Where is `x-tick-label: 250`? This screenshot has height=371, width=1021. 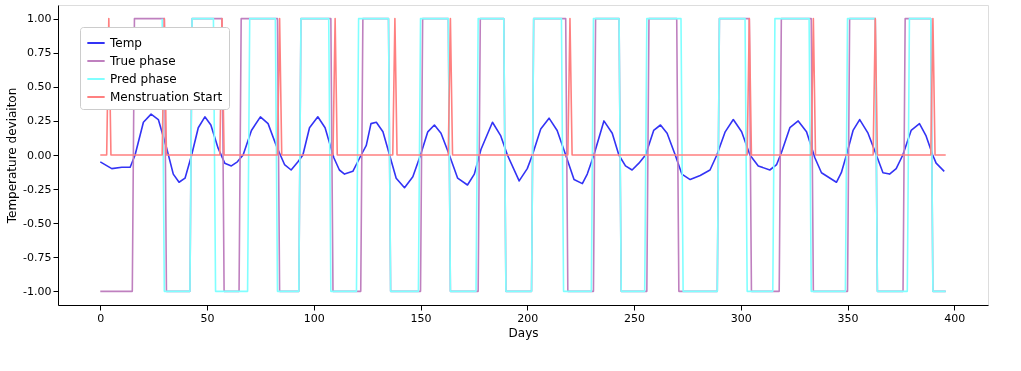 x-tick-label: 250 is located at coordinates (635, 318).